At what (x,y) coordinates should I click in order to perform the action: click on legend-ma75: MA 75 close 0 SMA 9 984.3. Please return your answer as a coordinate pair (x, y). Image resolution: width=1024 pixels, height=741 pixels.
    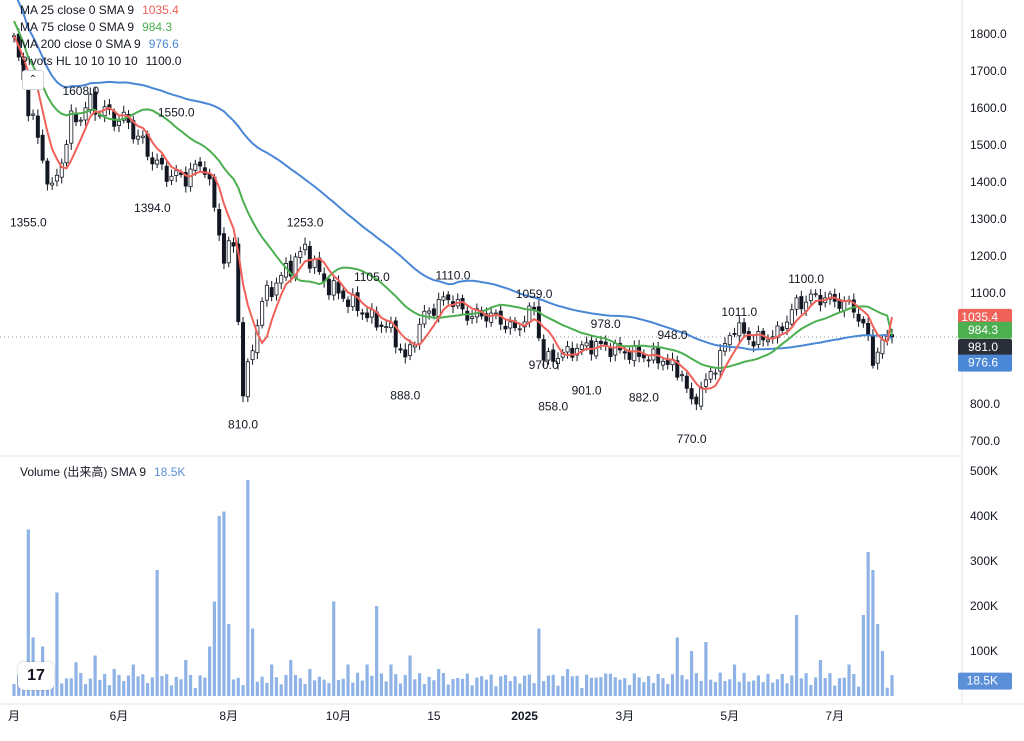
    Looking at the image, I should click on (96, 27).